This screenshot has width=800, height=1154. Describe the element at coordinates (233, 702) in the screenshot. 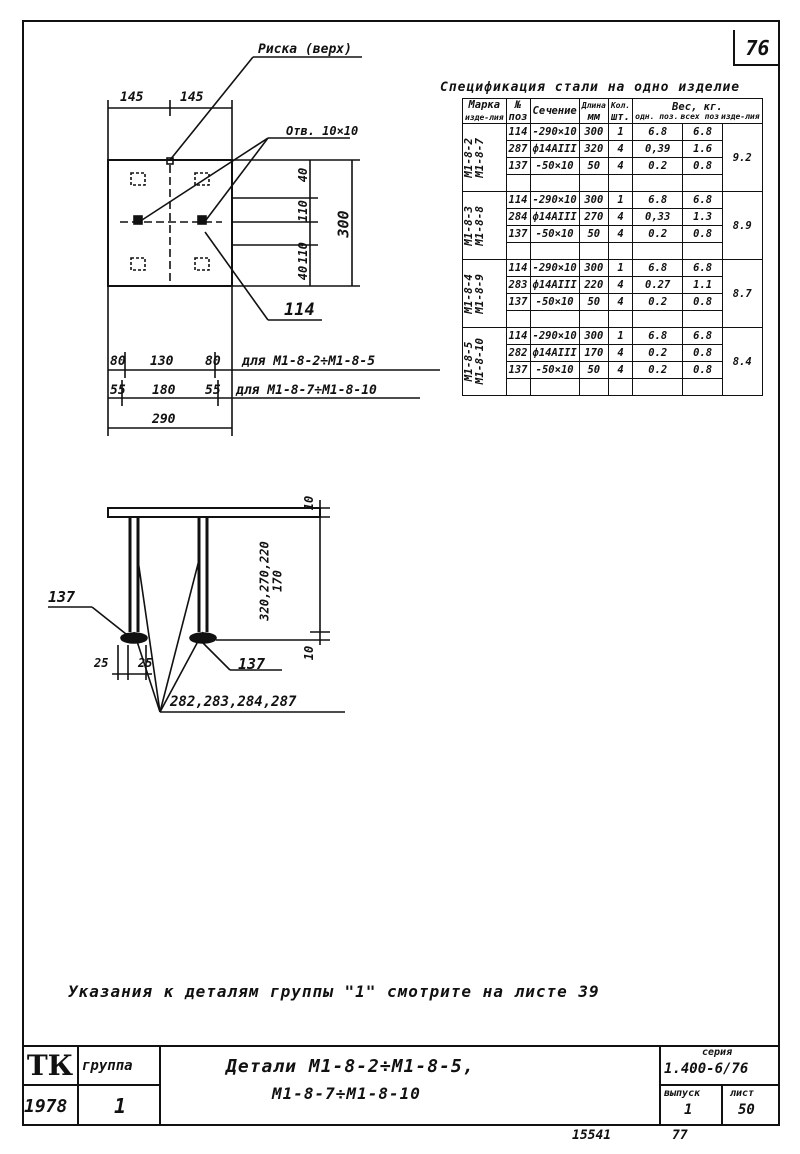

I see `bars-label: 282,283,284,287` at that location.